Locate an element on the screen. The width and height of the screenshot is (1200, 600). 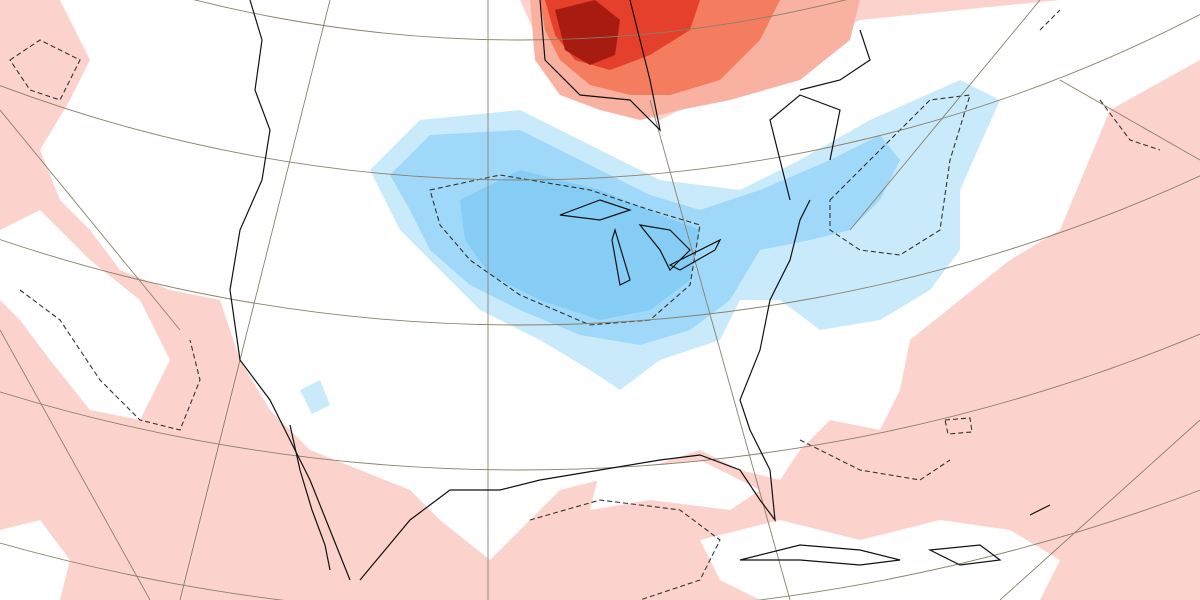
baja is located at coordinates (310, 497).